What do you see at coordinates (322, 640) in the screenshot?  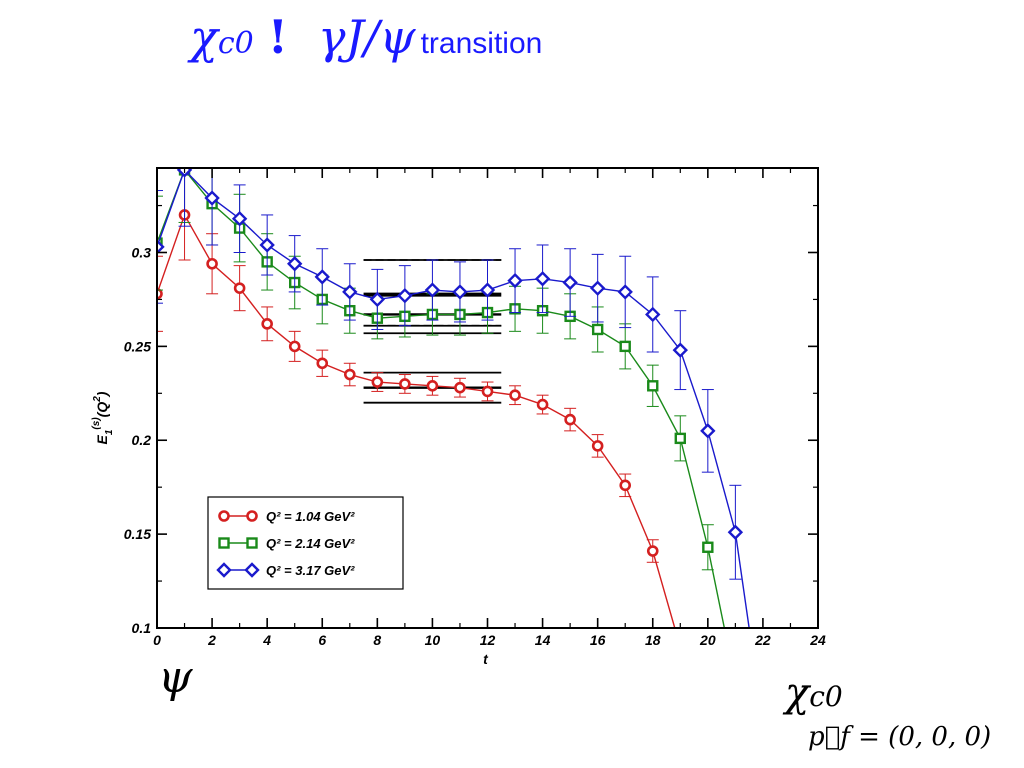 I see `x-tick-label: 6` at bounding box center [322, 640].